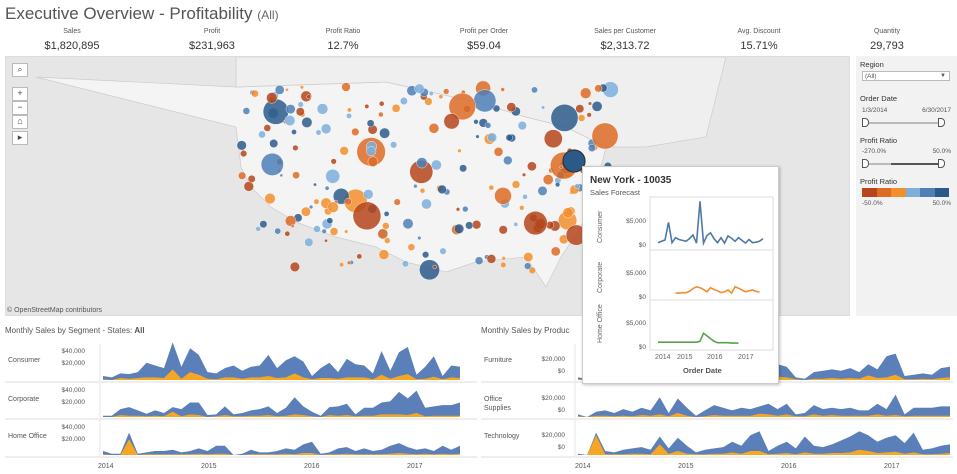  What do you see at coordinates (20, 122) in the screenshot?
I see `home-icon: ⌂` at bounding box center [20, 122].